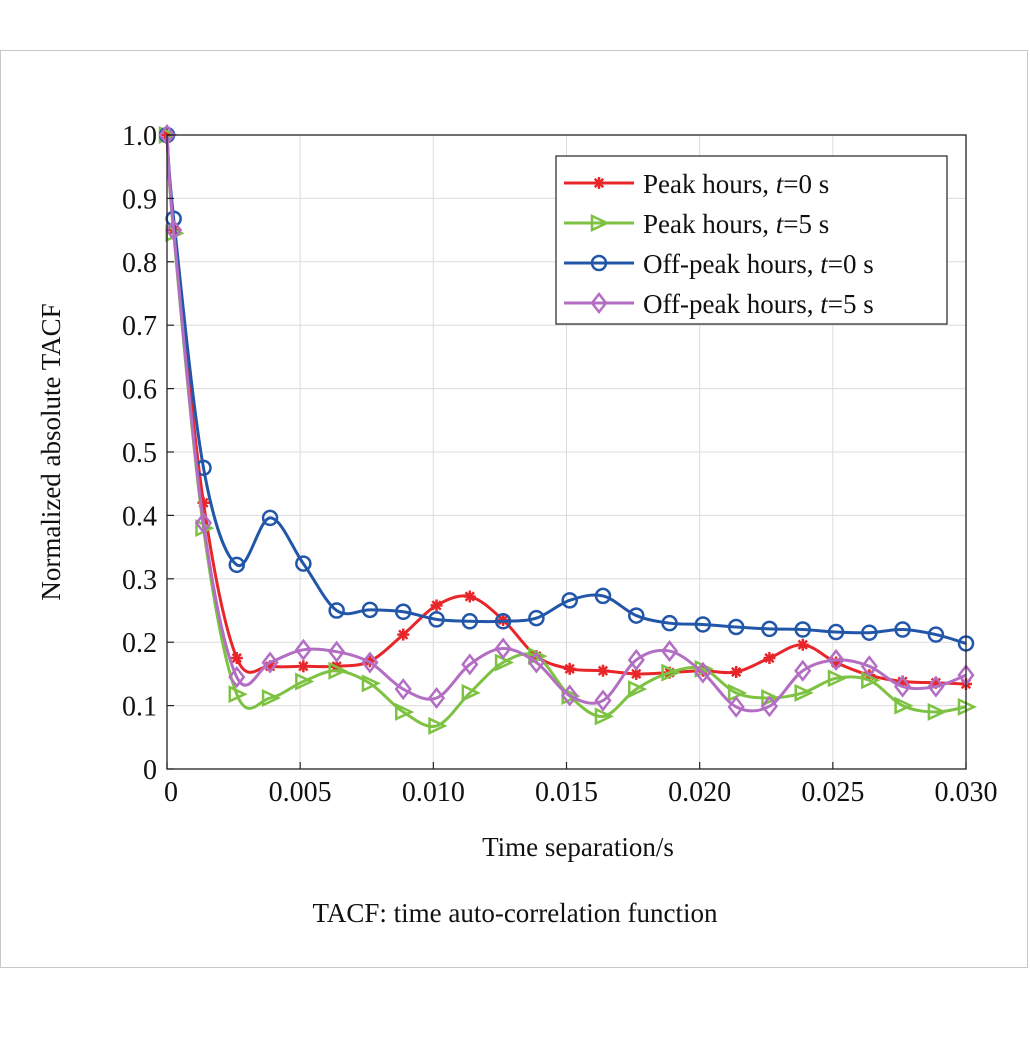 The image size is (1030, 1041). What do you see at coordinates (578, 847) in the screenshot?
I see `x-axis-label: Time separation/s` at bounding box center [578, 847].